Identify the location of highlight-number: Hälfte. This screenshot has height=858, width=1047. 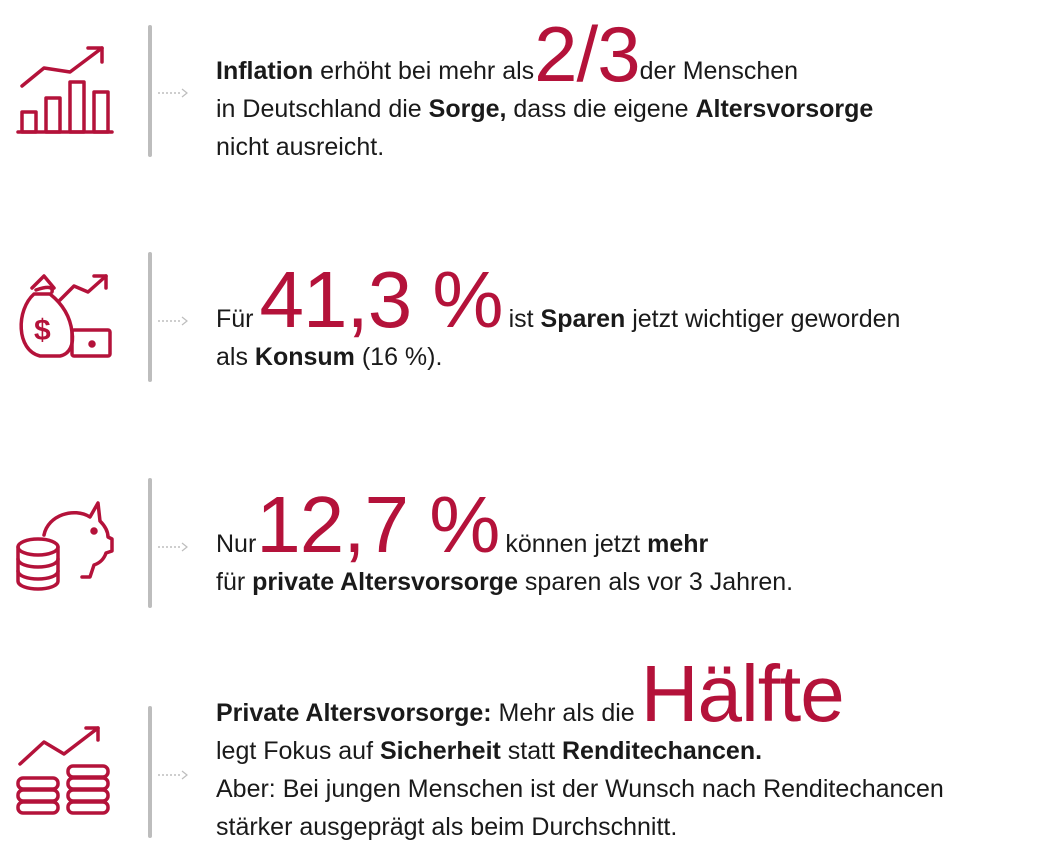
(742, 693).